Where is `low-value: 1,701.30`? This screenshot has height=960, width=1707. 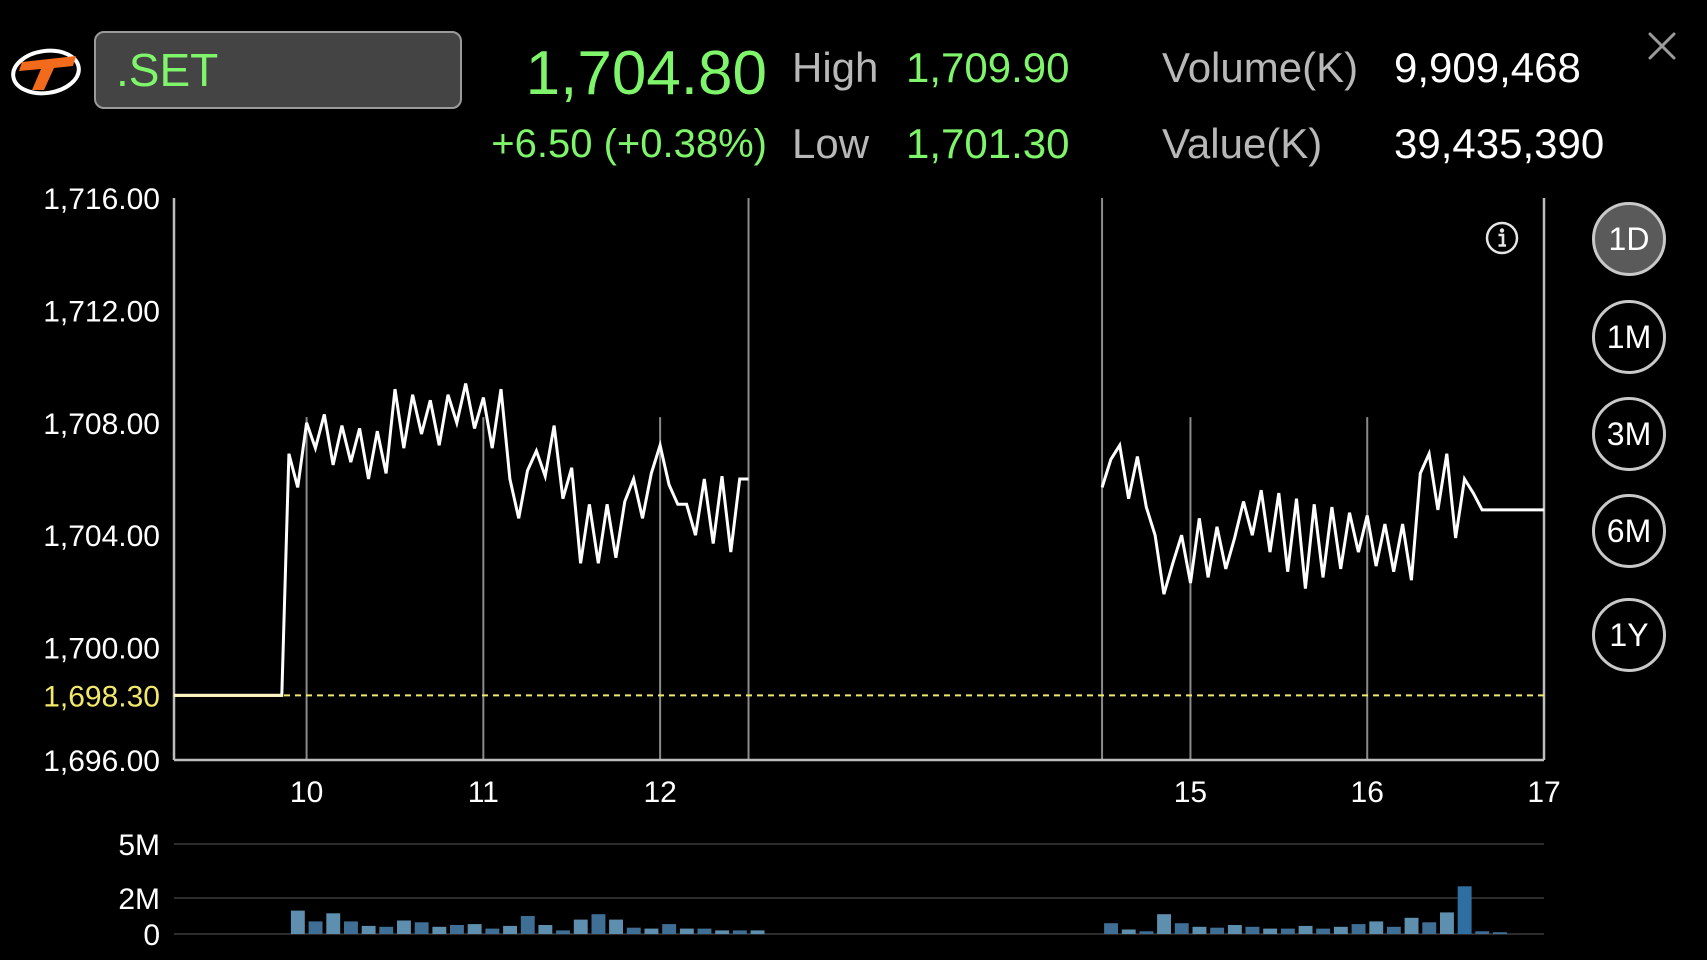 low-value: 1,701.30 is located at coordinates (988, 143).